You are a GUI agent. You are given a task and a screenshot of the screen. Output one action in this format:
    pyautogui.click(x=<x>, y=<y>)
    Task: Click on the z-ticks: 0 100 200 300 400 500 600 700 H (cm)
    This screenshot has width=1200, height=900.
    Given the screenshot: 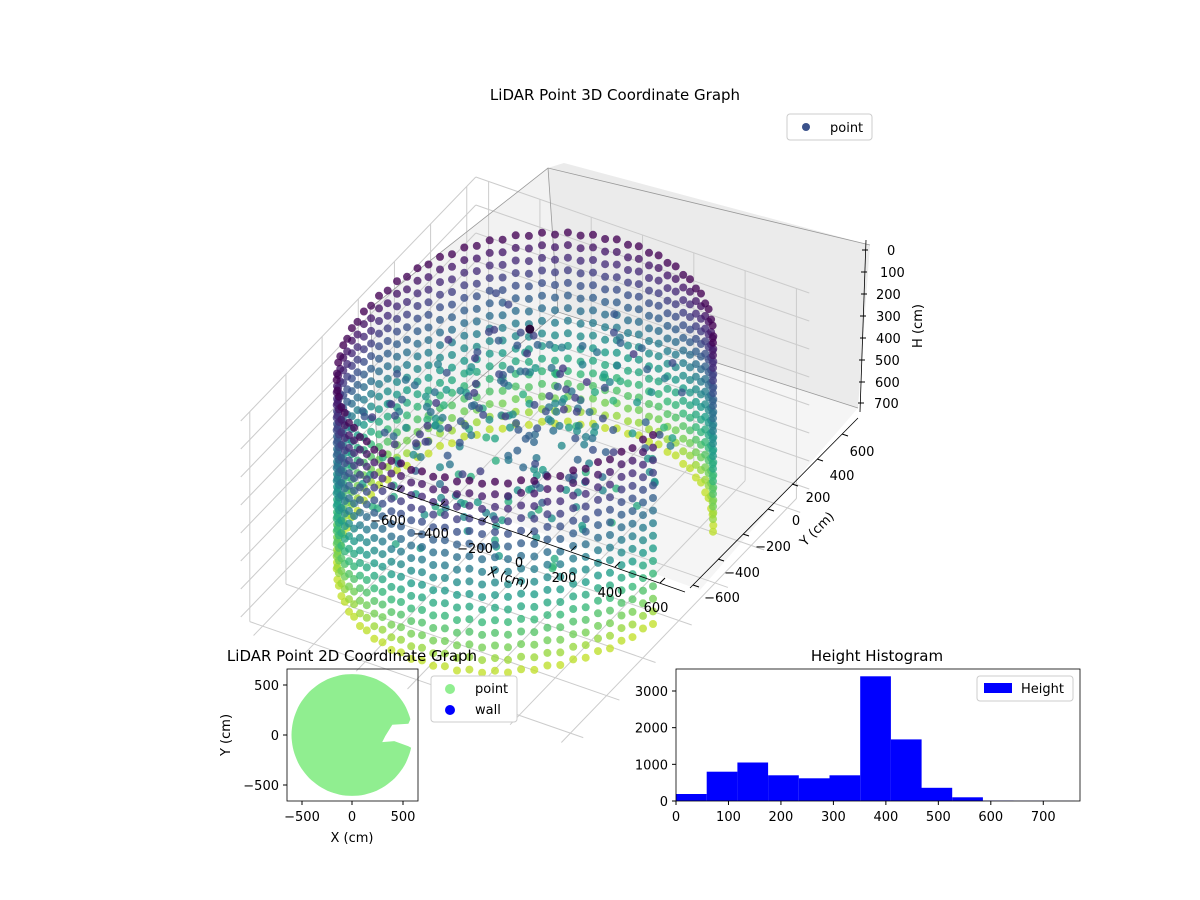 What is the action you would take?
    pyautogui.click(x=892, y=328)
    